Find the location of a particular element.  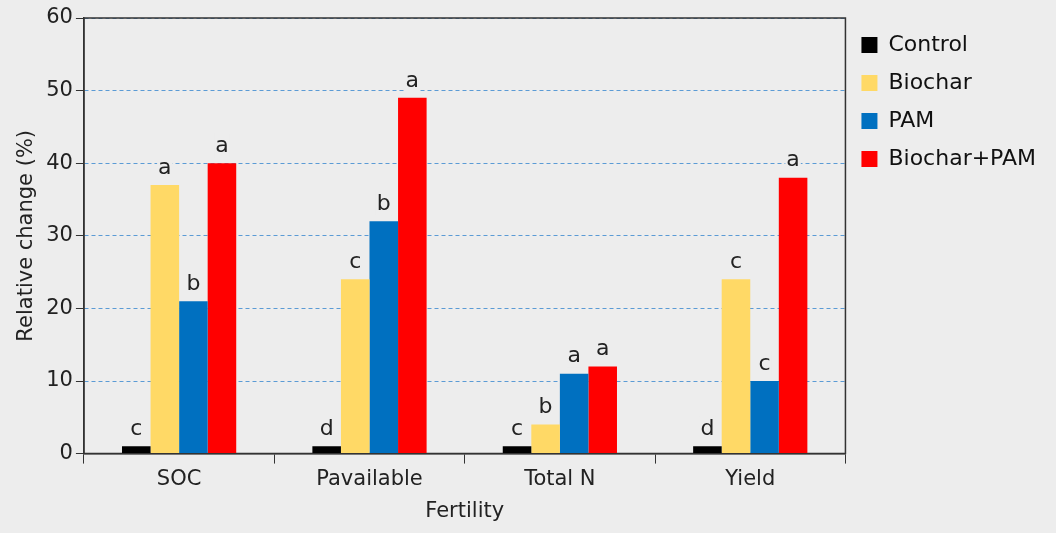

legend-label: PAM is located at coordinates (911, 119).